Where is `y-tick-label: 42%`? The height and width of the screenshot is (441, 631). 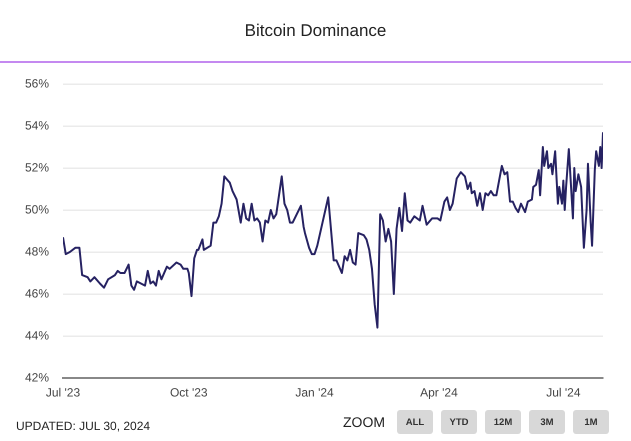 y-tick-label: 42% is located at coordinates (37, 377).